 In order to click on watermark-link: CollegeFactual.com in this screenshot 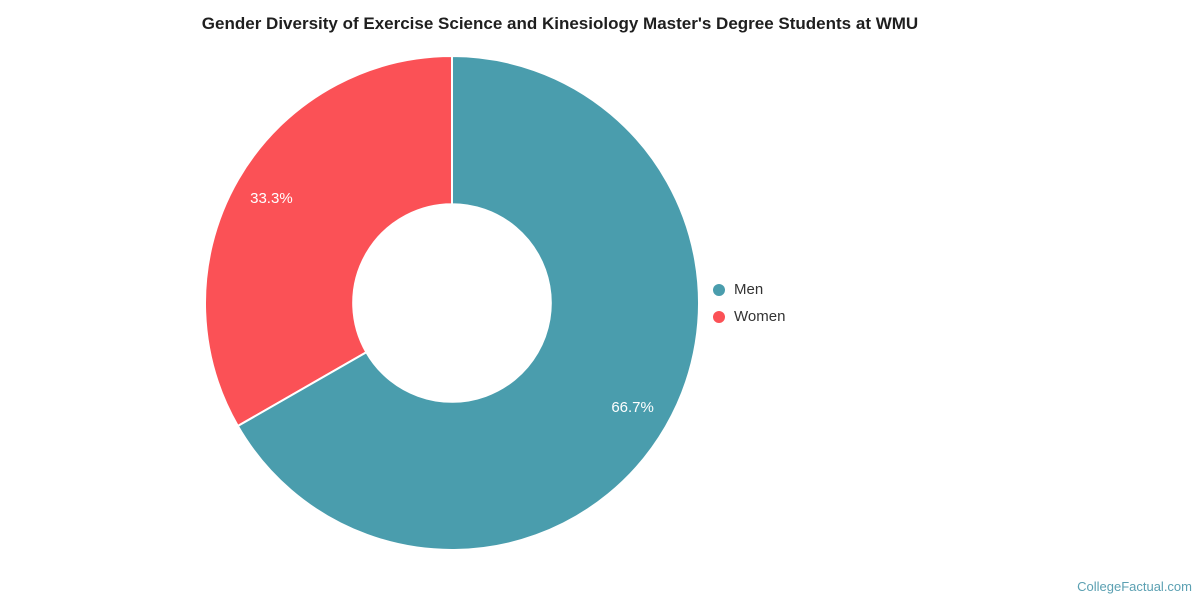, I will do `click(1134, 586)`.